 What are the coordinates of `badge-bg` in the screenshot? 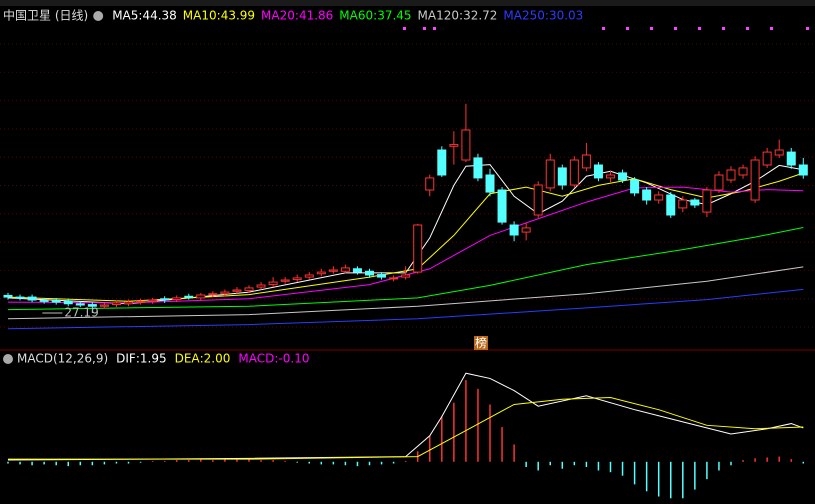 It's located at (481, 343).